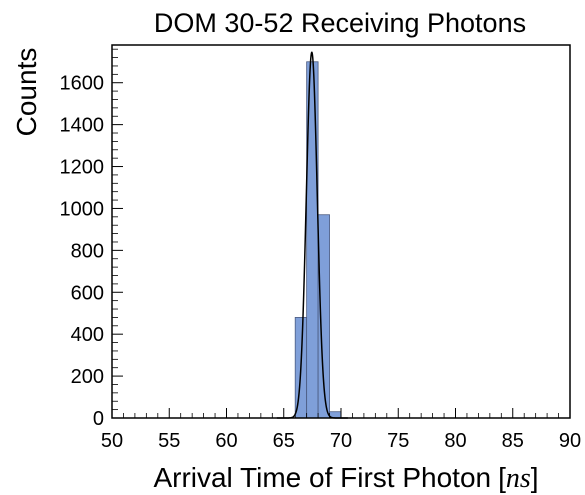 This screenshot has width=585, height=495. I want to click on x-axis-label-text: Arrival Time of First Photon, so click(322, 477).